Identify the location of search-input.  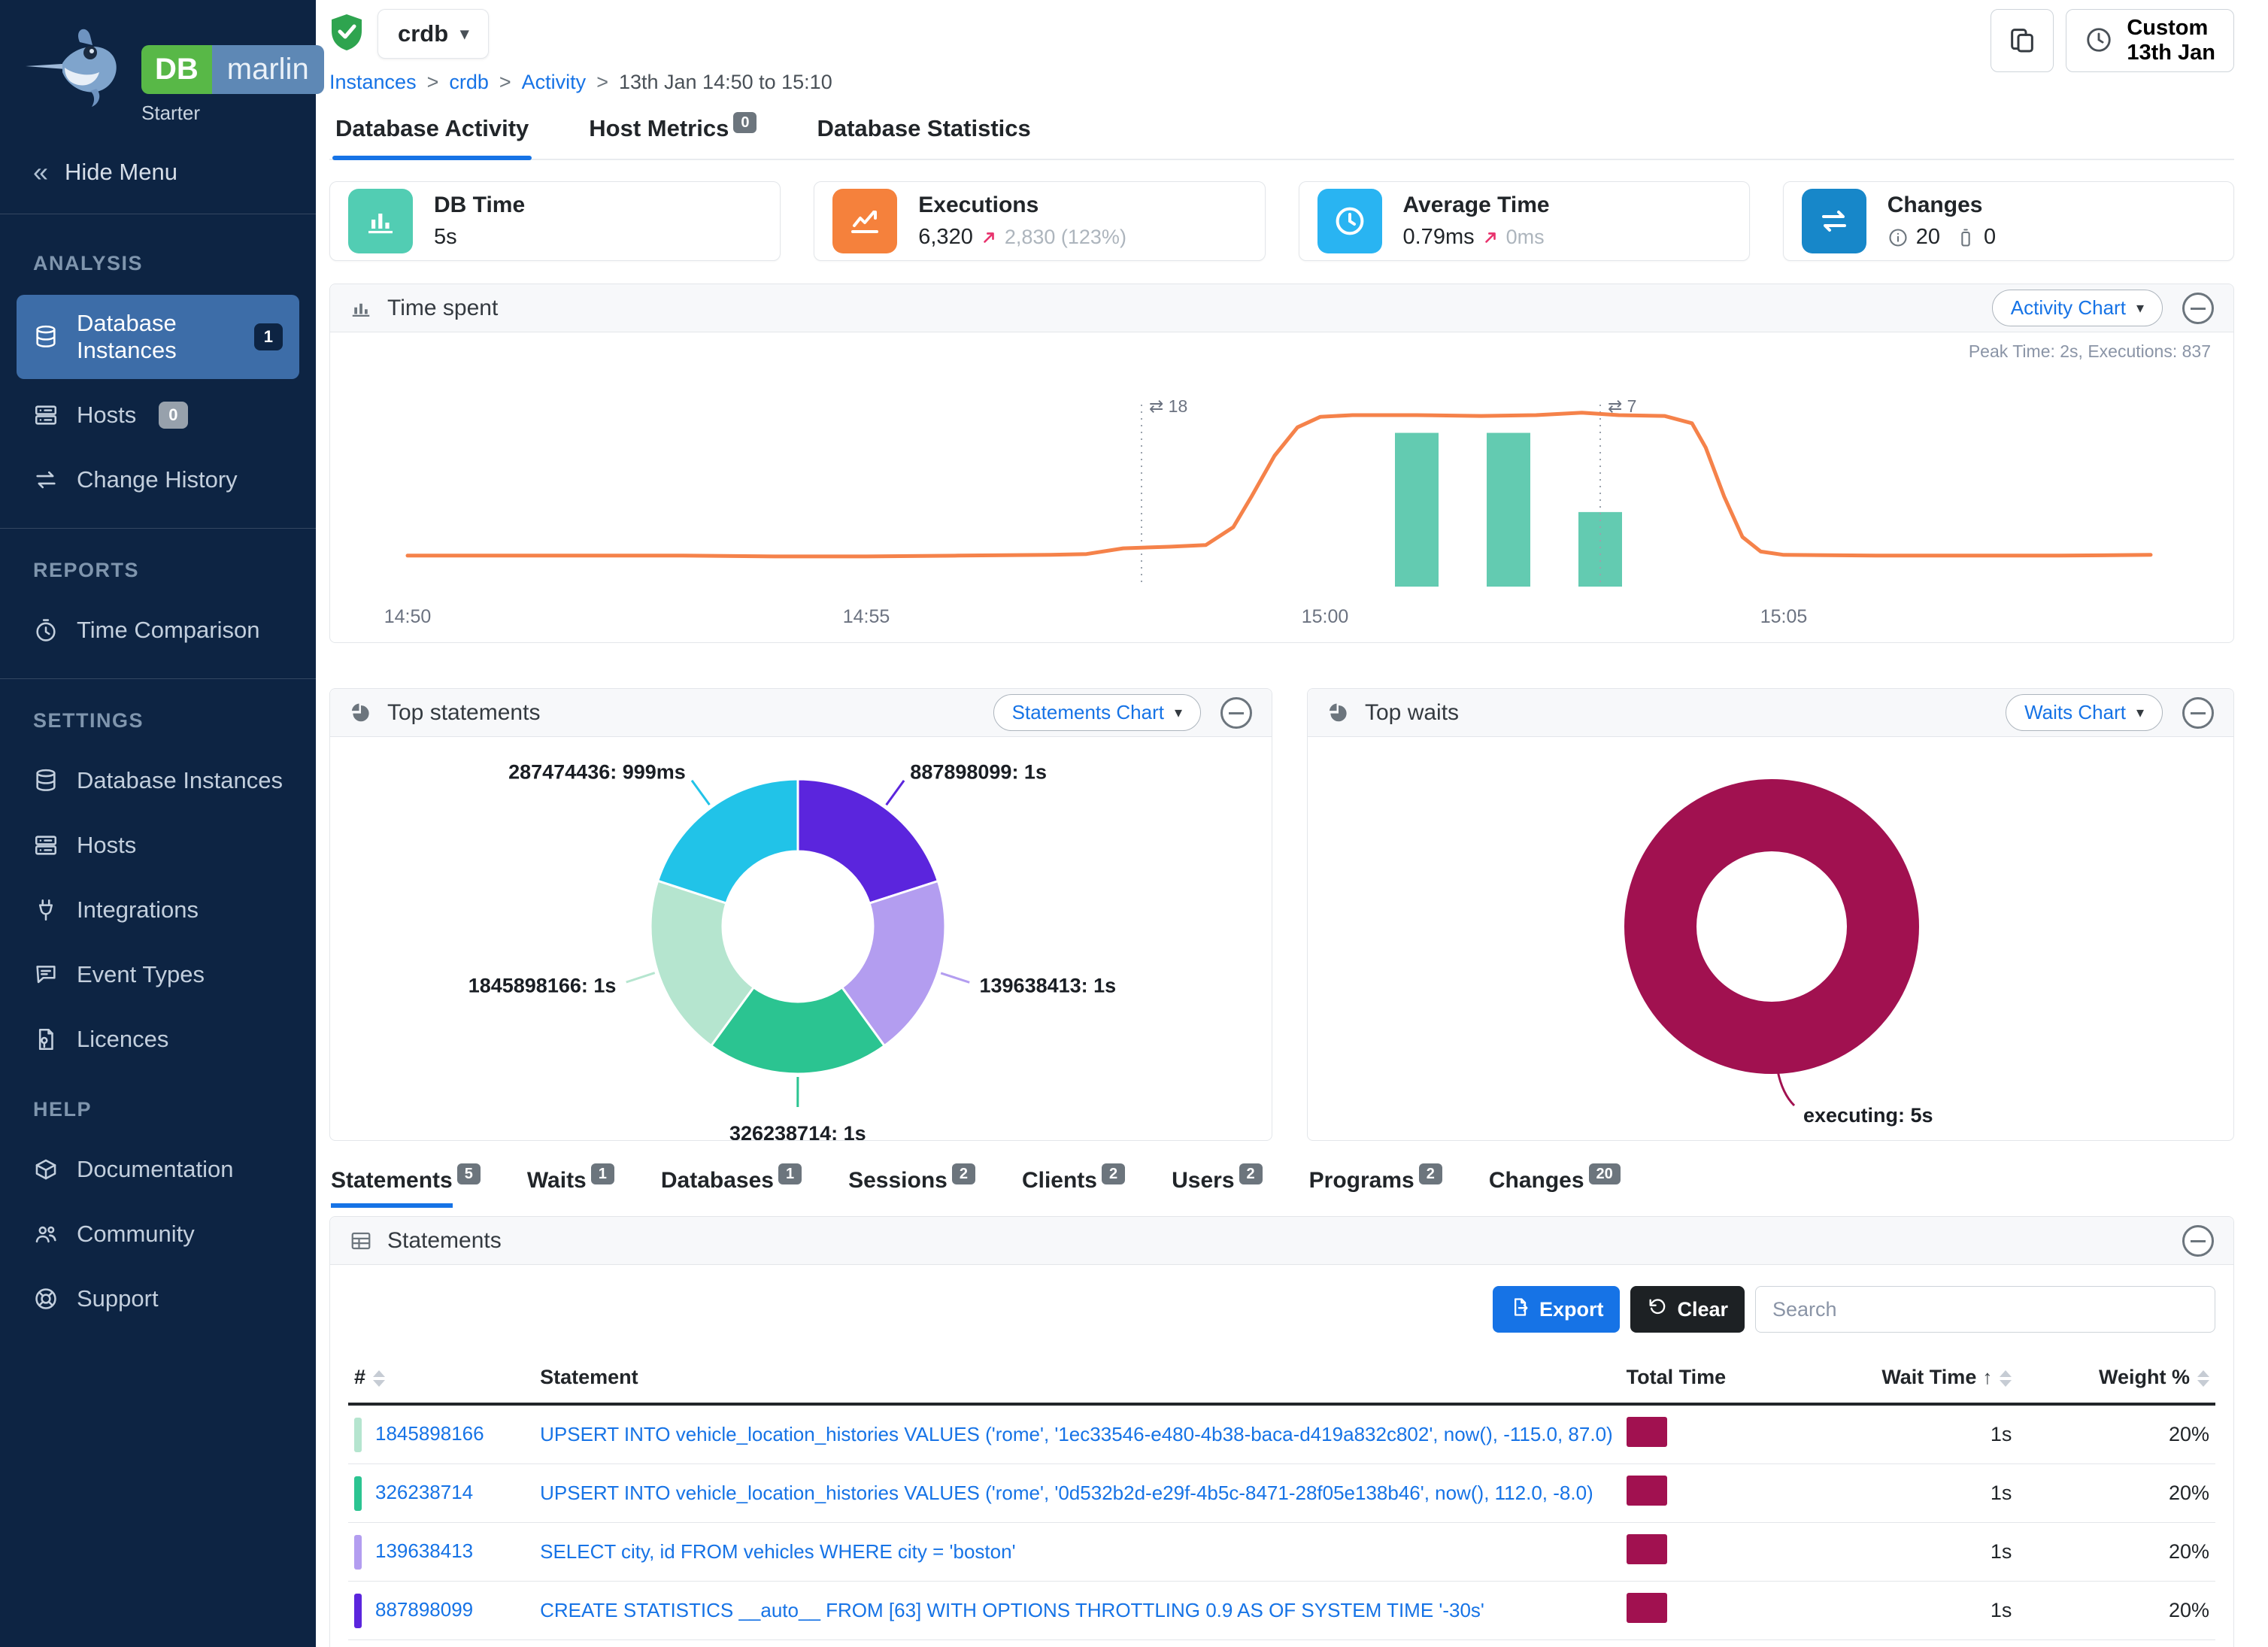
(1985, 1309).